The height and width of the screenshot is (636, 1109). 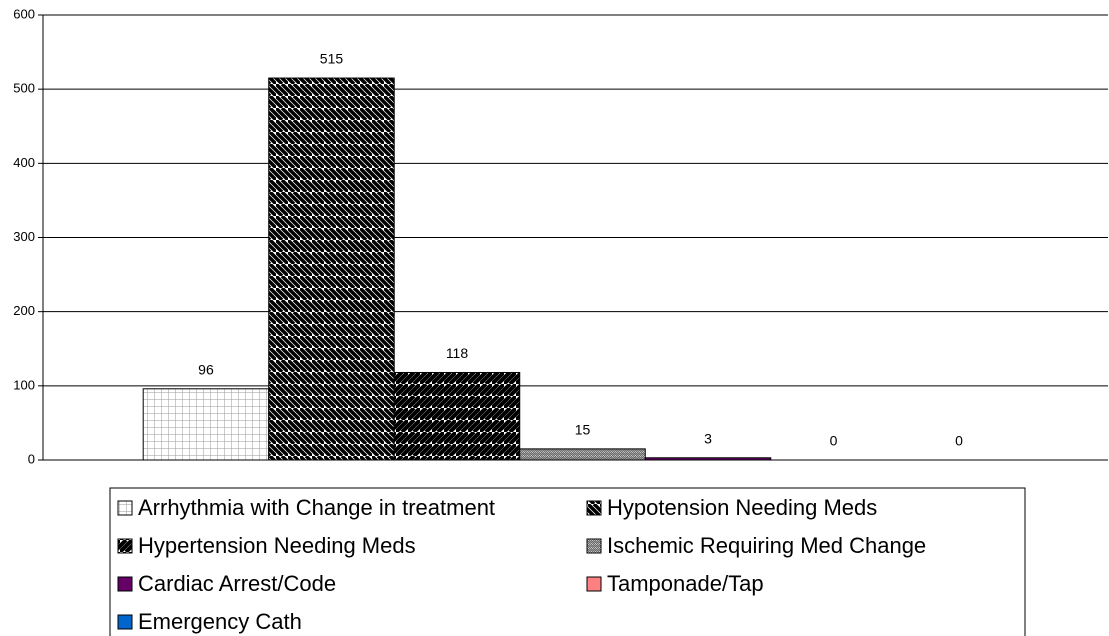 I want to click on legend-label: Hypotension Needing Meds, so click(x=742, y=507).